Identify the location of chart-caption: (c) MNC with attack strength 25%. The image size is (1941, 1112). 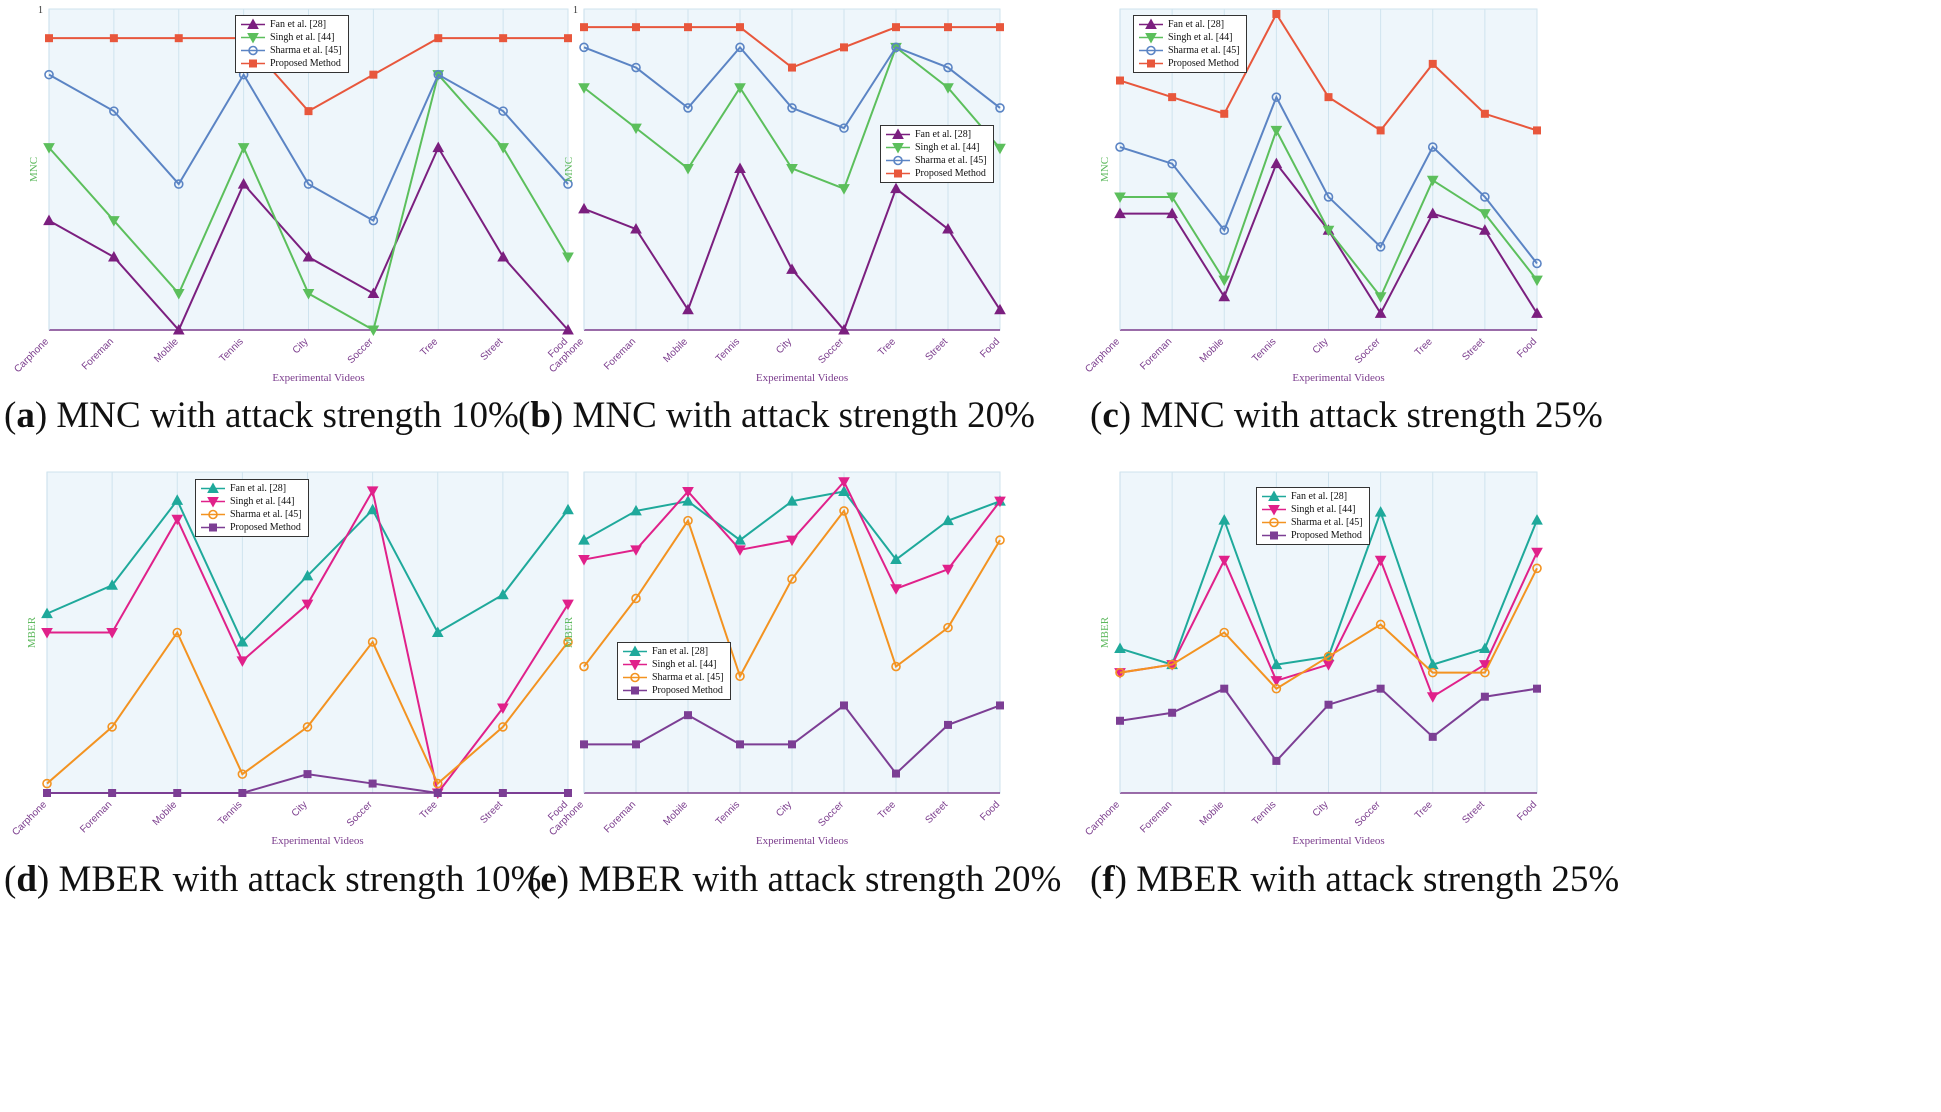
(1346, 415).